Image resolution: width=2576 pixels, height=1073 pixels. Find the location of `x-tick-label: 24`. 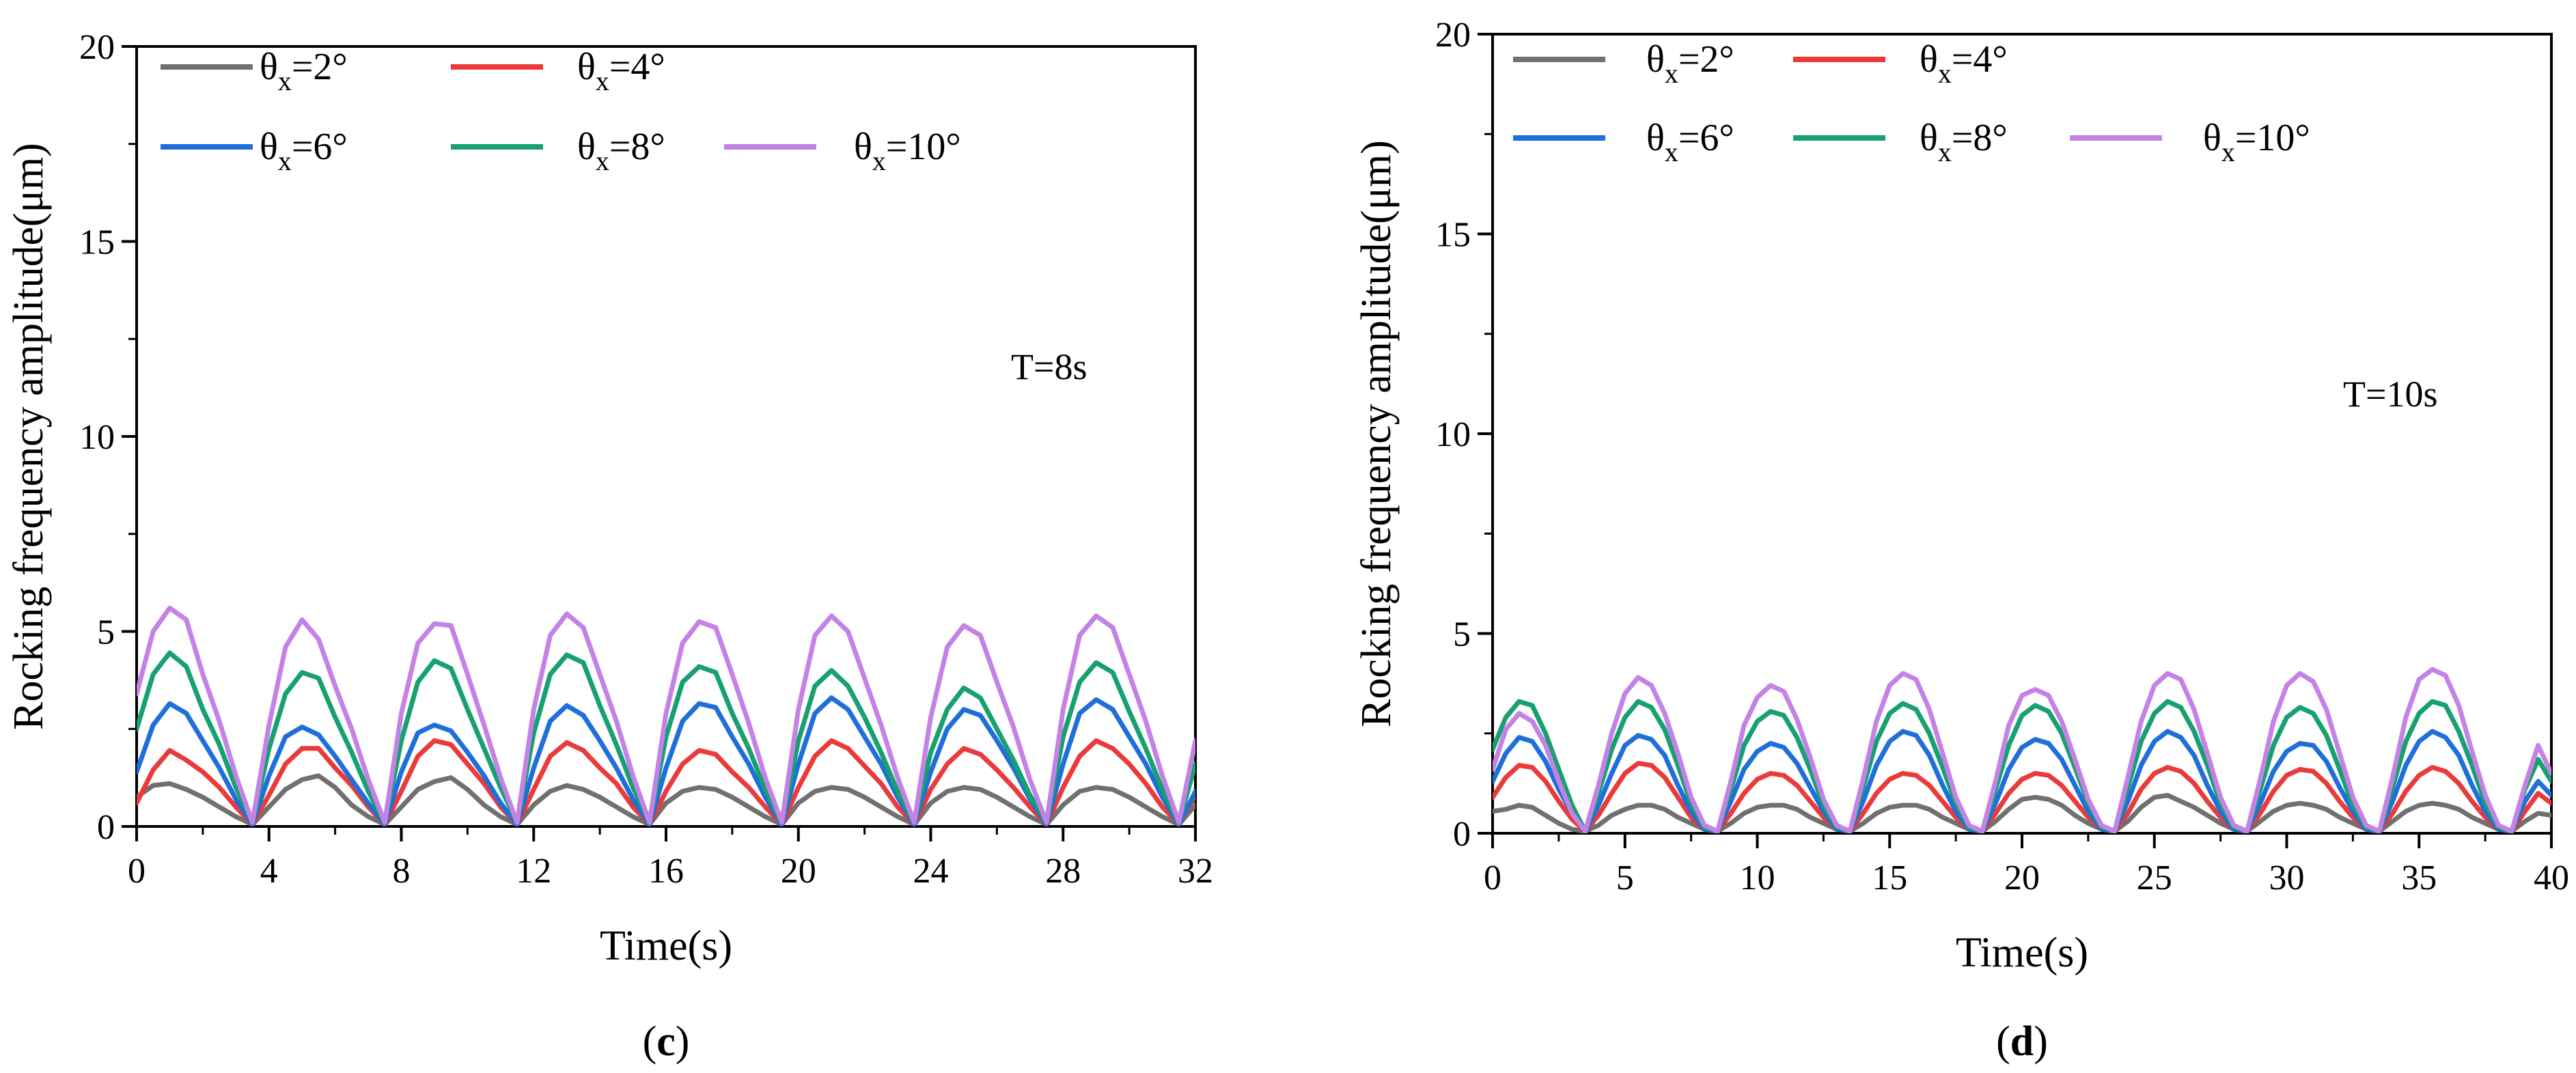

x-tick-label: 24 is located at coordinates (931, 871).